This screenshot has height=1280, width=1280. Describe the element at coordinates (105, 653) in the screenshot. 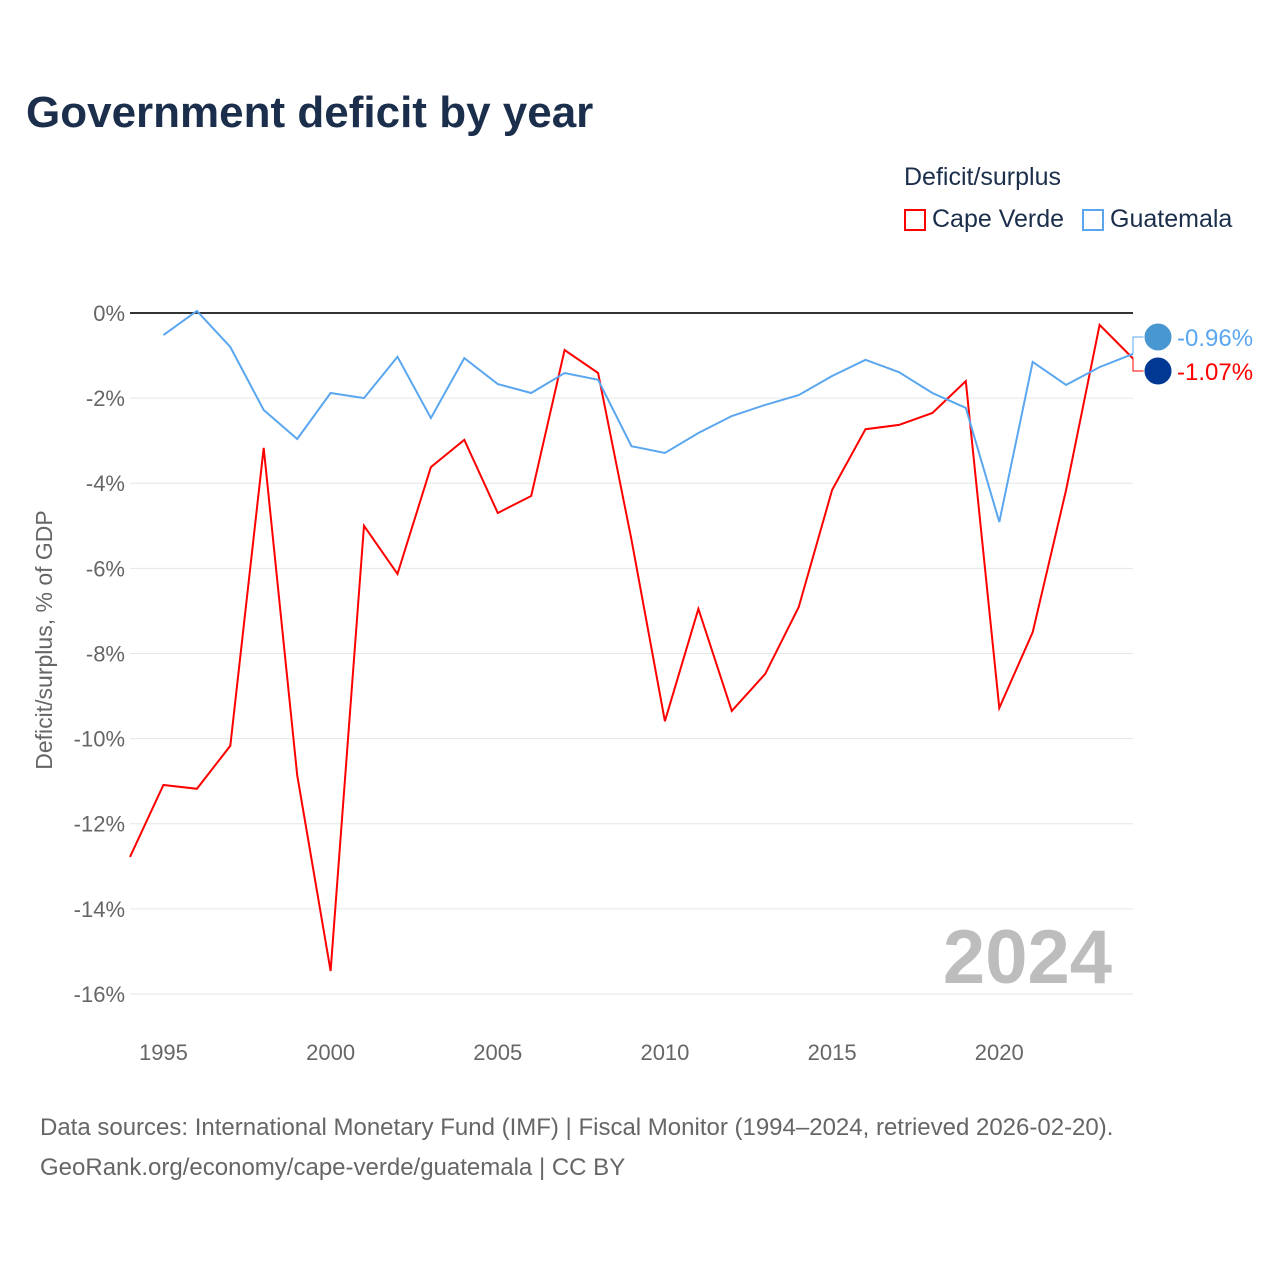

I see `y-tick-label: -8%` at that location.